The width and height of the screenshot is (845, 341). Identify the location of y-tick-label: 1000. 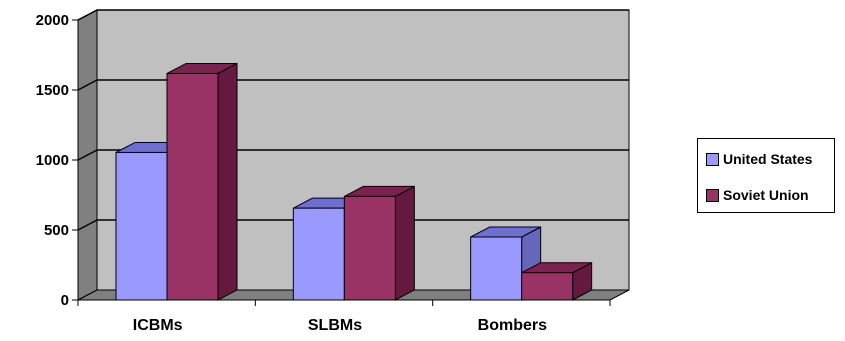
(52, 160).